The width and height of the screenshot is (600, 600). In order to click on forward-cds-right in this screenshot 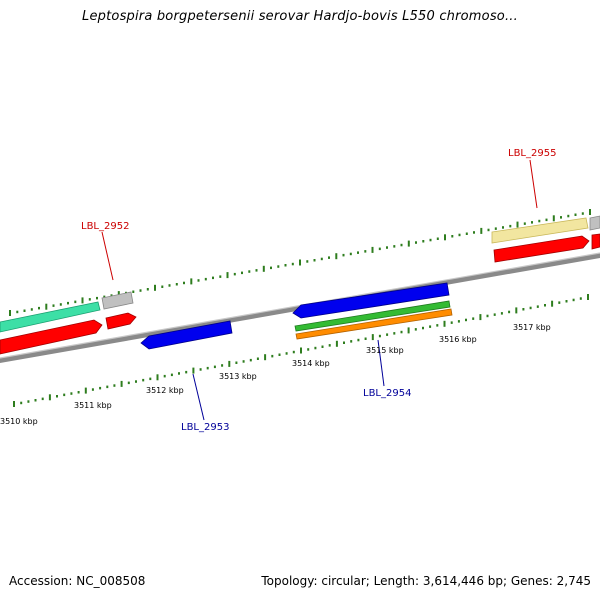, I will do `click(541, 249)`.